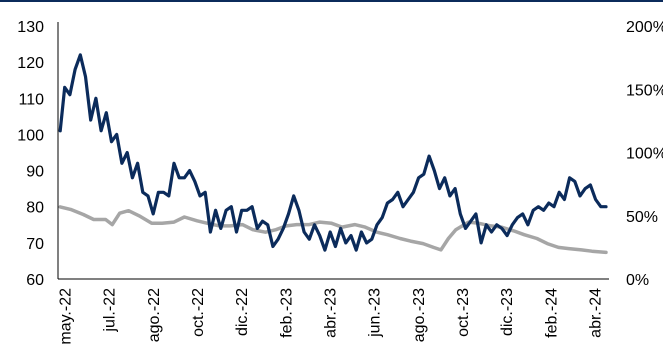 The width and height of the screenshot is (663, 356). Describe the element at coordinates (31, 99) in the screenshot. I see `y-left-tick-label: 110` at that location.